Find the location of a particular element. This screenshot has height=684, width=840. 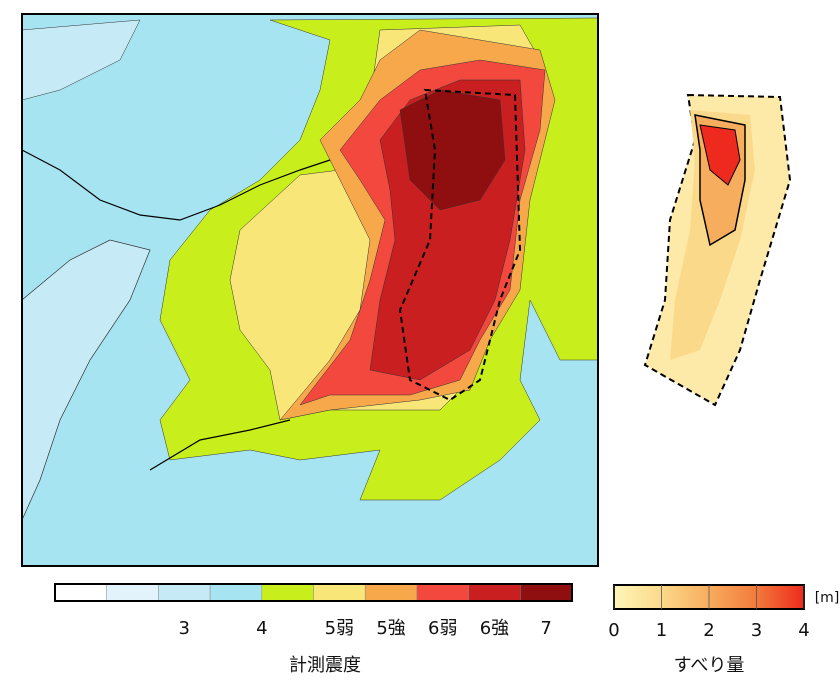

slip-title: すべり量 is located at coordinates (709, 665).